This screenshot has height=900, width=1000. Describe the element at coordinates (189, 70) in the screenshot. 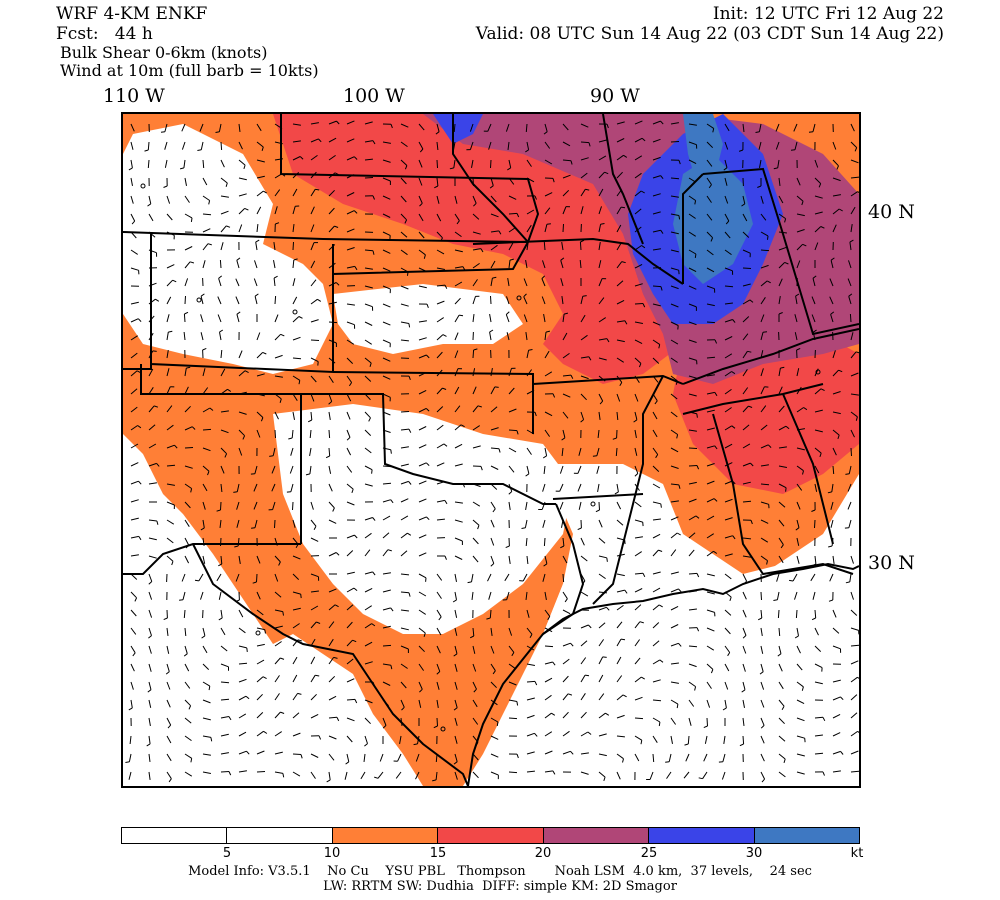

I see `field-title-wind: Wind at 10m (full barb = 10kts)` at that location.